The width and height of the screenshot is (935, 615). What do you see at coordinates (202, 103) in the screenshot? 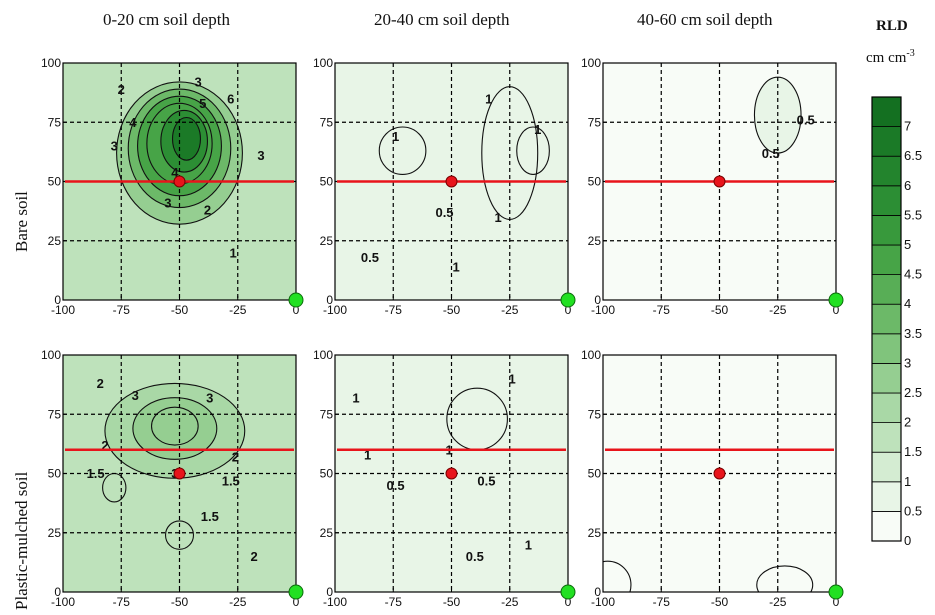
I see `contour-label: 5` at bounding box center [202, 103].